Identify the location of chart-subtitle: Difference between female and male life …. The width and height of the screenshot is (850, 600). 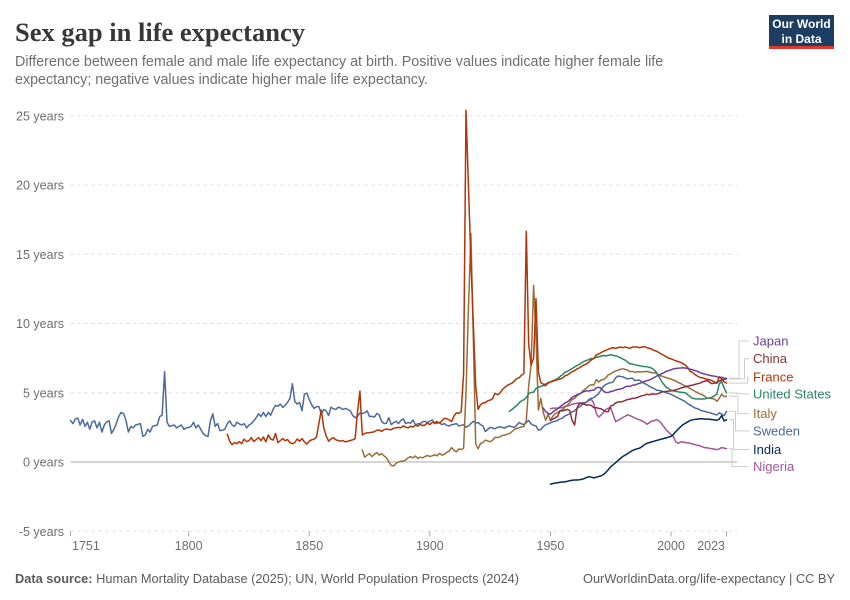
(339, 71).